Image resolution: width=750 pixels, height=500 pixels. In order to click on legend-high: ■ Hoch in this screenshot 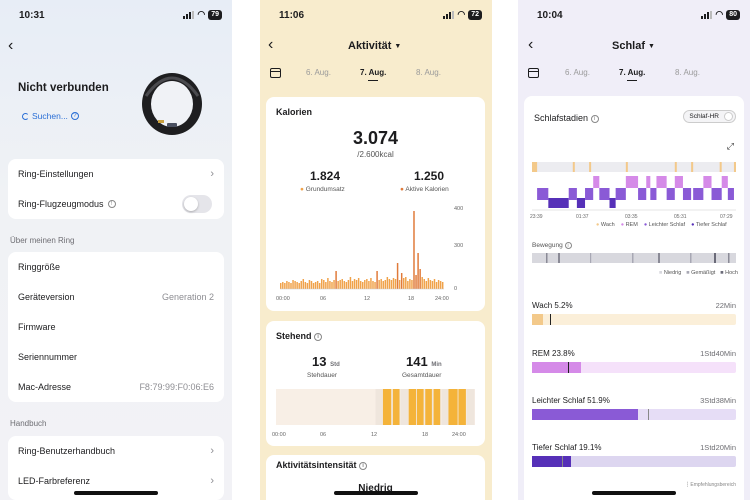, I will do `click(729, 273)`.